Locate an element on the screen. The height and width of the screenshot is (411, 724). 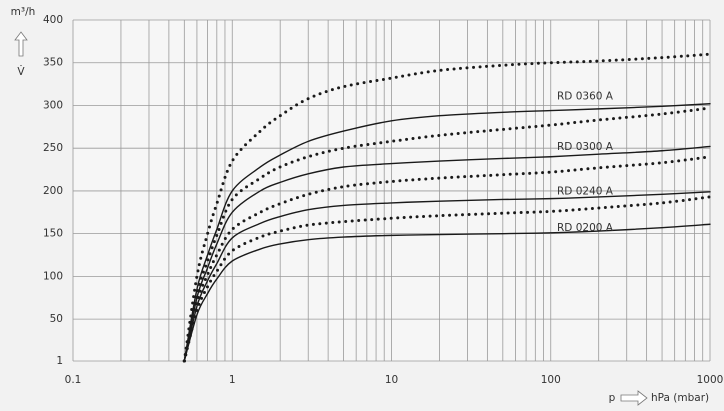
y-tick-label: 200 is located at coordinates (53, 191).